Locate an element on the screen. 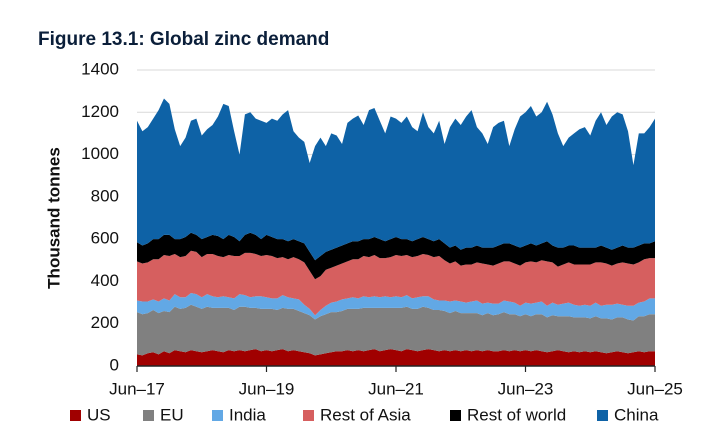 The height and width of the screenshot is (436, 721). legend-label: Rest of world is located at coordinates (516, 414).